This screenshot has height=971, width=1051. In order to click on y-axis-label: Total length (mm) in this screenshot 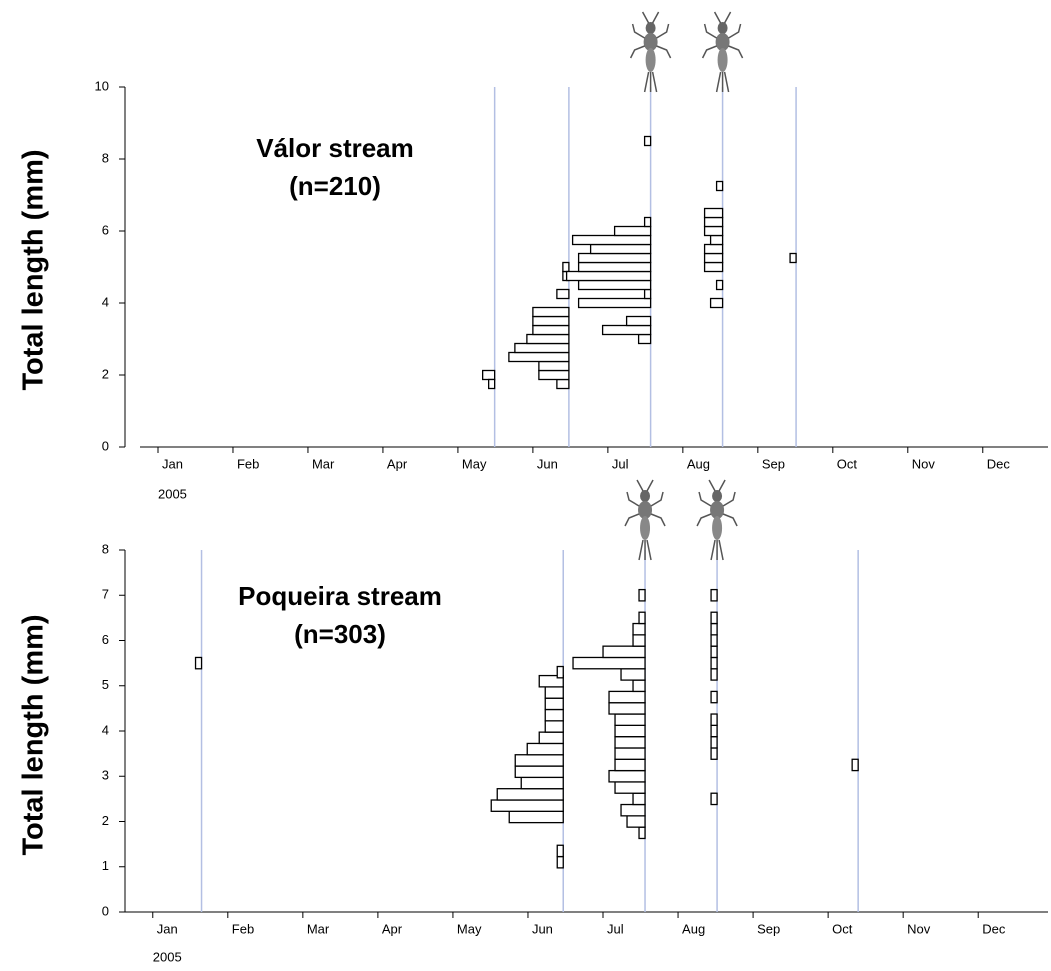, I will do `click(34, 734)`.